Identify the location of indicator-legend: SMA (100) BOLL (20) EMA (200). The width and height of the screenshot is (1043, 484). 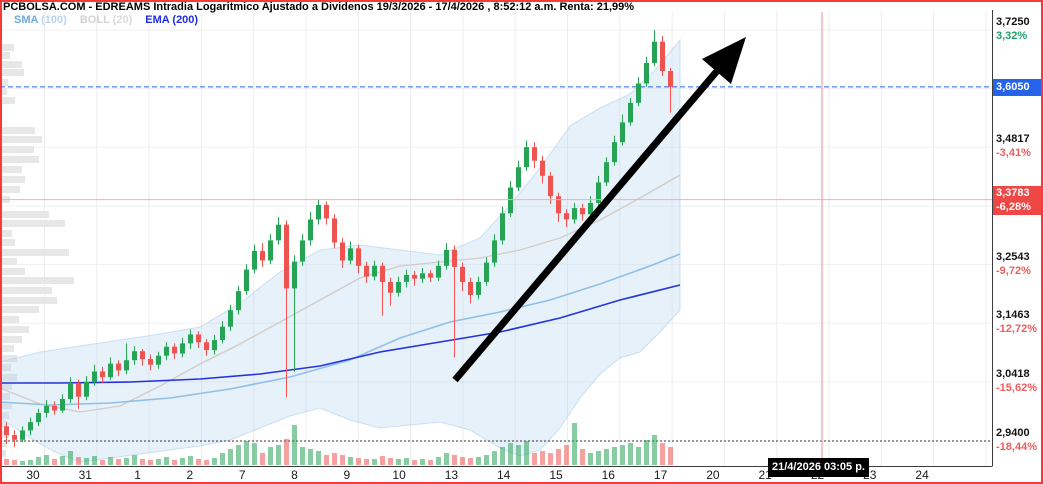
(111, 20).